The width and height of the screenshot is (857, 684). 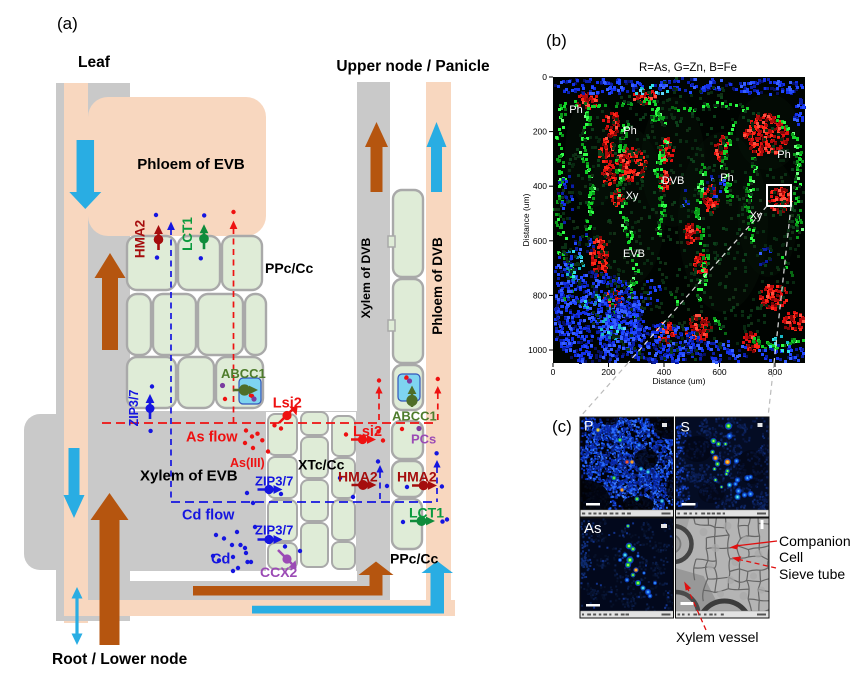 What do you see at coordinates (685, 427) in the screenshot?
I see `svg-text: S` at bounding box center [685, 427].